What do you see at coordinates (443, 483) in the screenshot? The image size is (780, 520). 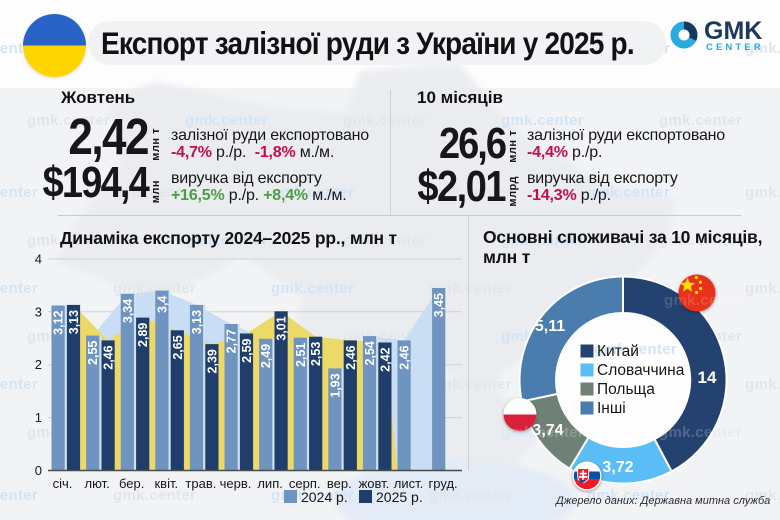 I see `svg-text: груд.` at bounding box center [443, 483].